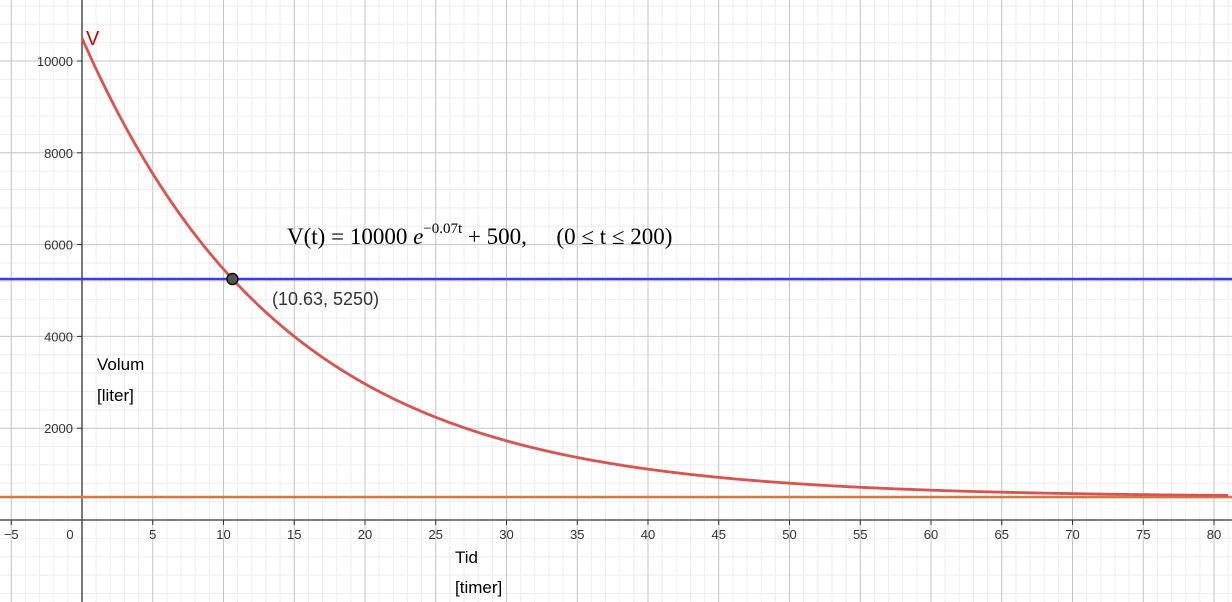  I want to click on y-tick-label: 4000, so click(58, 336).